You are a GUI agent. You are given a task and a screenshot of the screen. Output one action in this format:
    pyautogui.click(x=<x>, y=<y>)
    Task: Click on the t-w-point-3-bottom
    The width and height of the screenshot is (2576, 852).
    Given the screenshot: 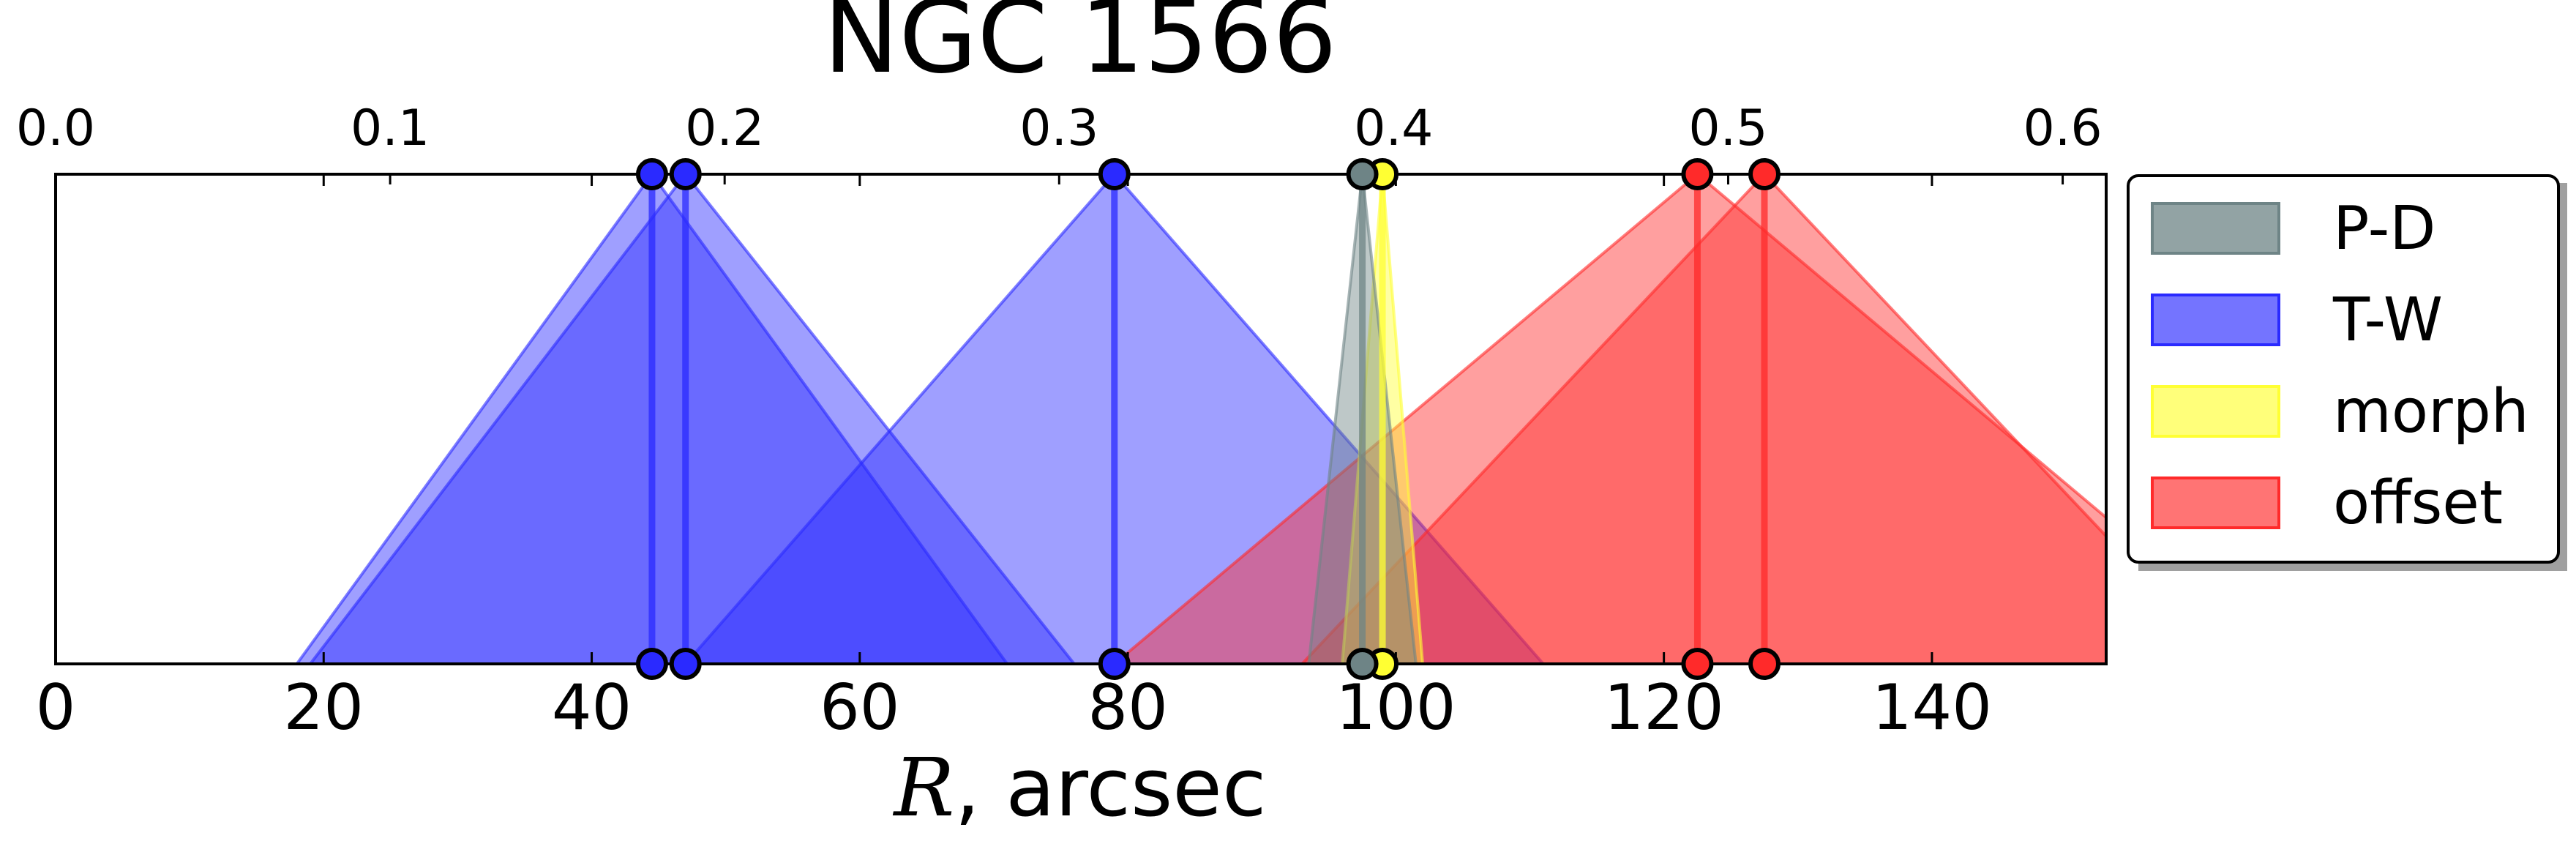 What is the action you would take?
    pyautogui.click(x=1114, y=664)
    